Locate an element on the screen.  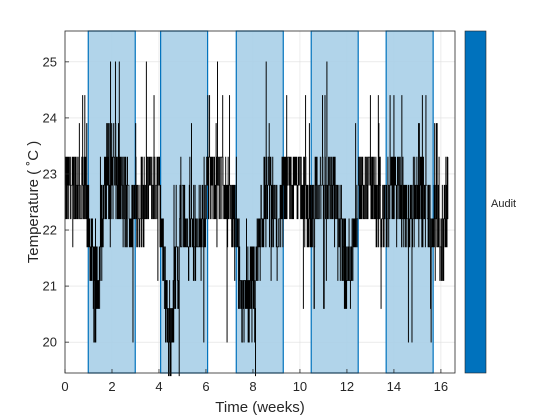
x-tick-label: 6 is located at coordinates (205, 386).